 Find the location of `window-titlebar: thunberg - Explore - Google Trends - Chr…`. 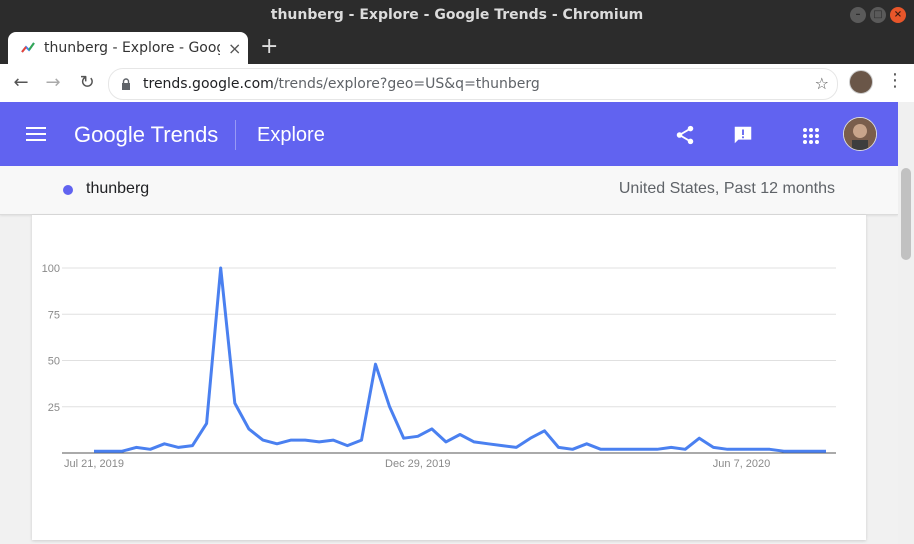

window-titlebar: thunberg - Explore - Google Trends - Chr… is located at coordinates (457, 15).